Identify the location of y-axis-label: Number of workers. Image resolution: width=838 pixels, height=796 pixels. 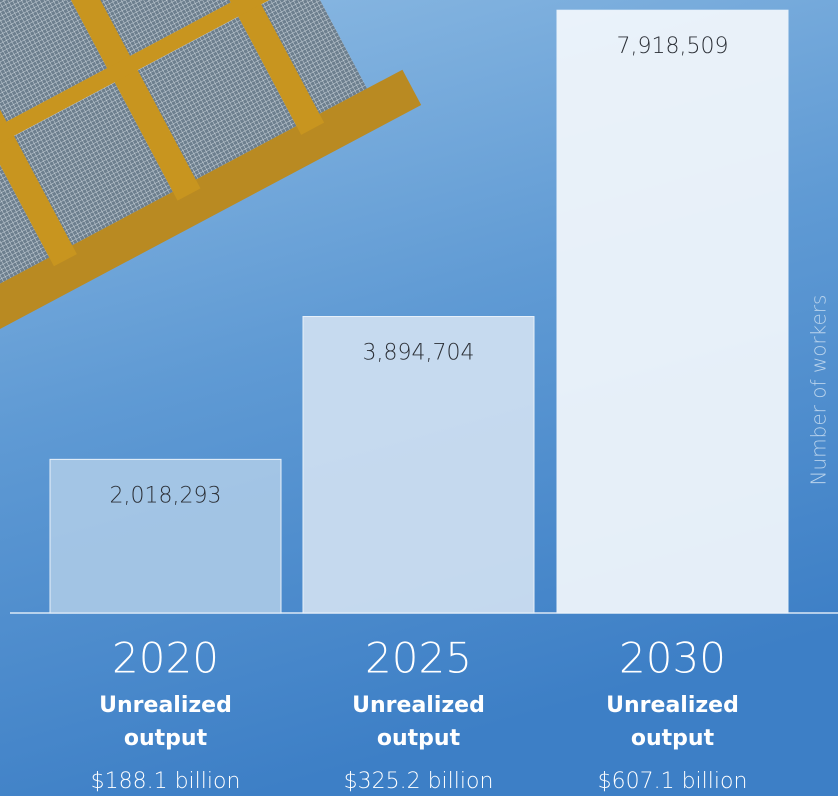
(819, 390).